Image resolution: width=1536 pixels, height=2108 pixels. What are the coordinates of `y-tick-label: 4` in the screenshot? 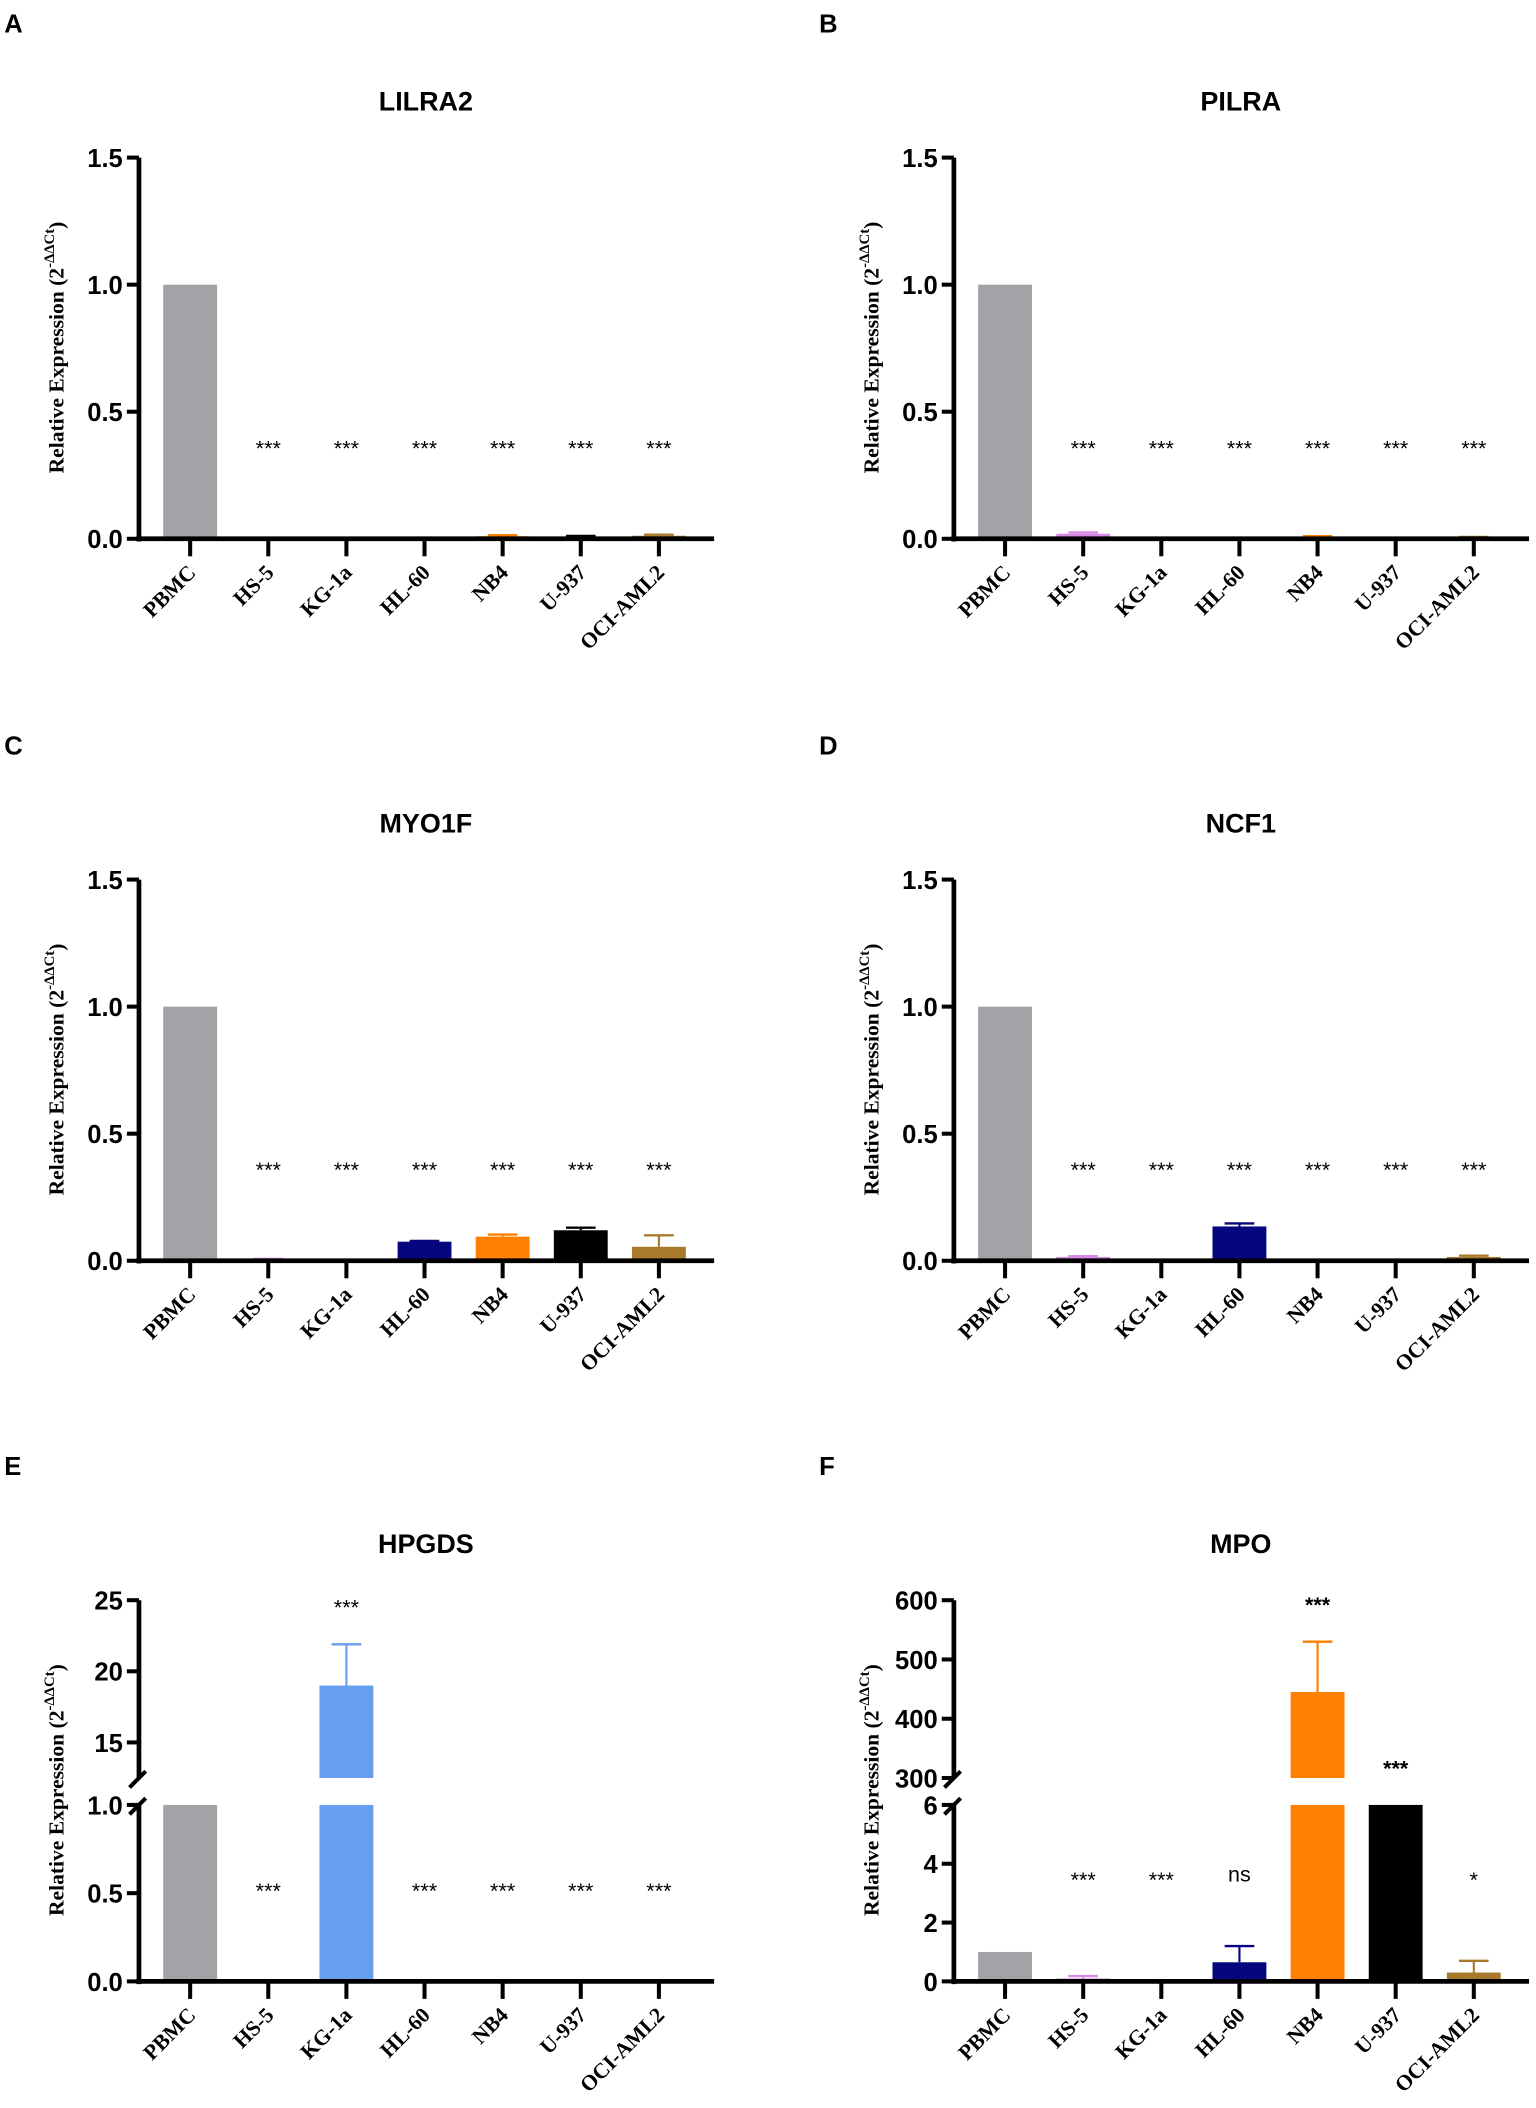 It's located at (930, 1865).